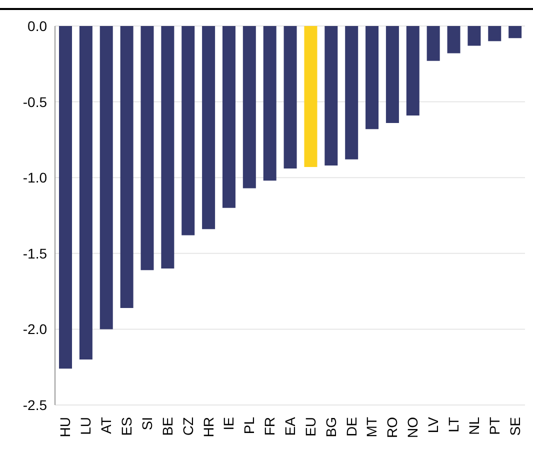 The width and height of the screenshot is (533, 450). I want to click on x-tick-label: DE, so click(351, 426).